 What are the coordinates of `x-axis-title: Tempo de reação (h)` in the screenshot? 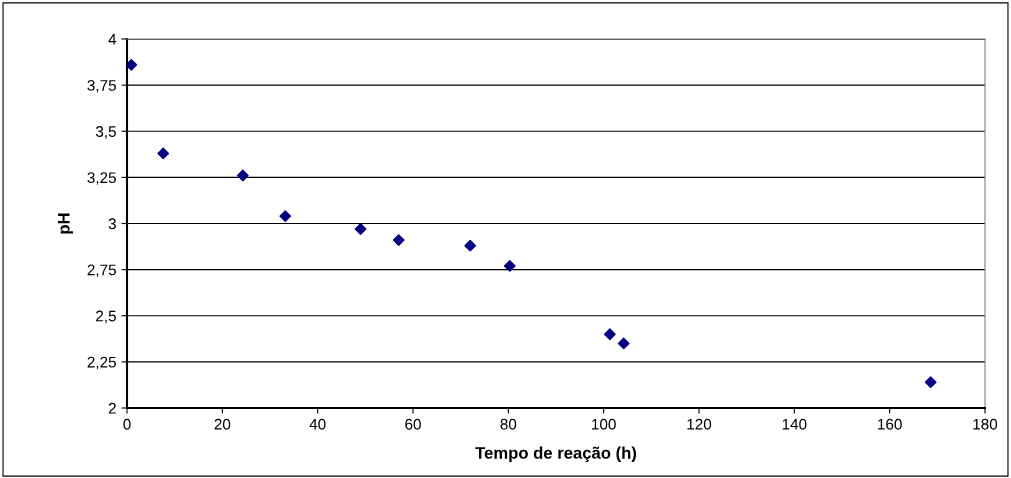 It's located at (556, 454).